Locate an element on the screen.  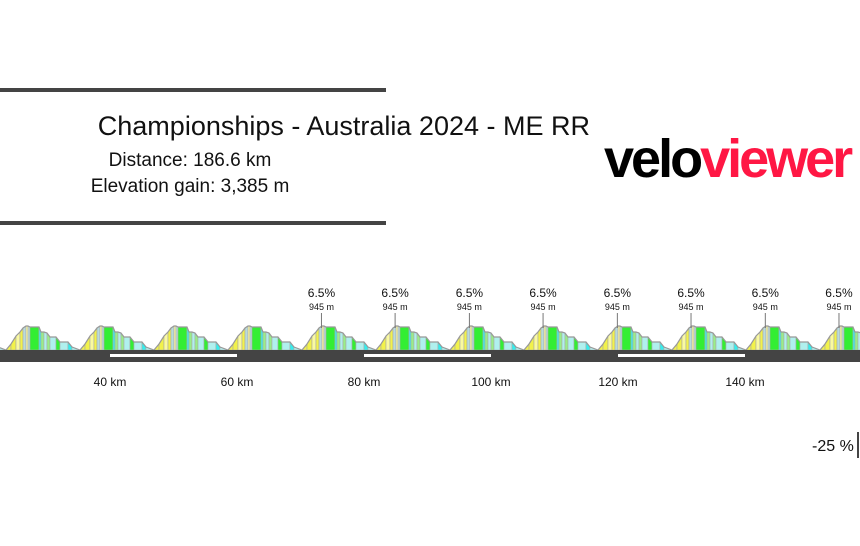
bottom-rule is located at coordinates (193, 223).